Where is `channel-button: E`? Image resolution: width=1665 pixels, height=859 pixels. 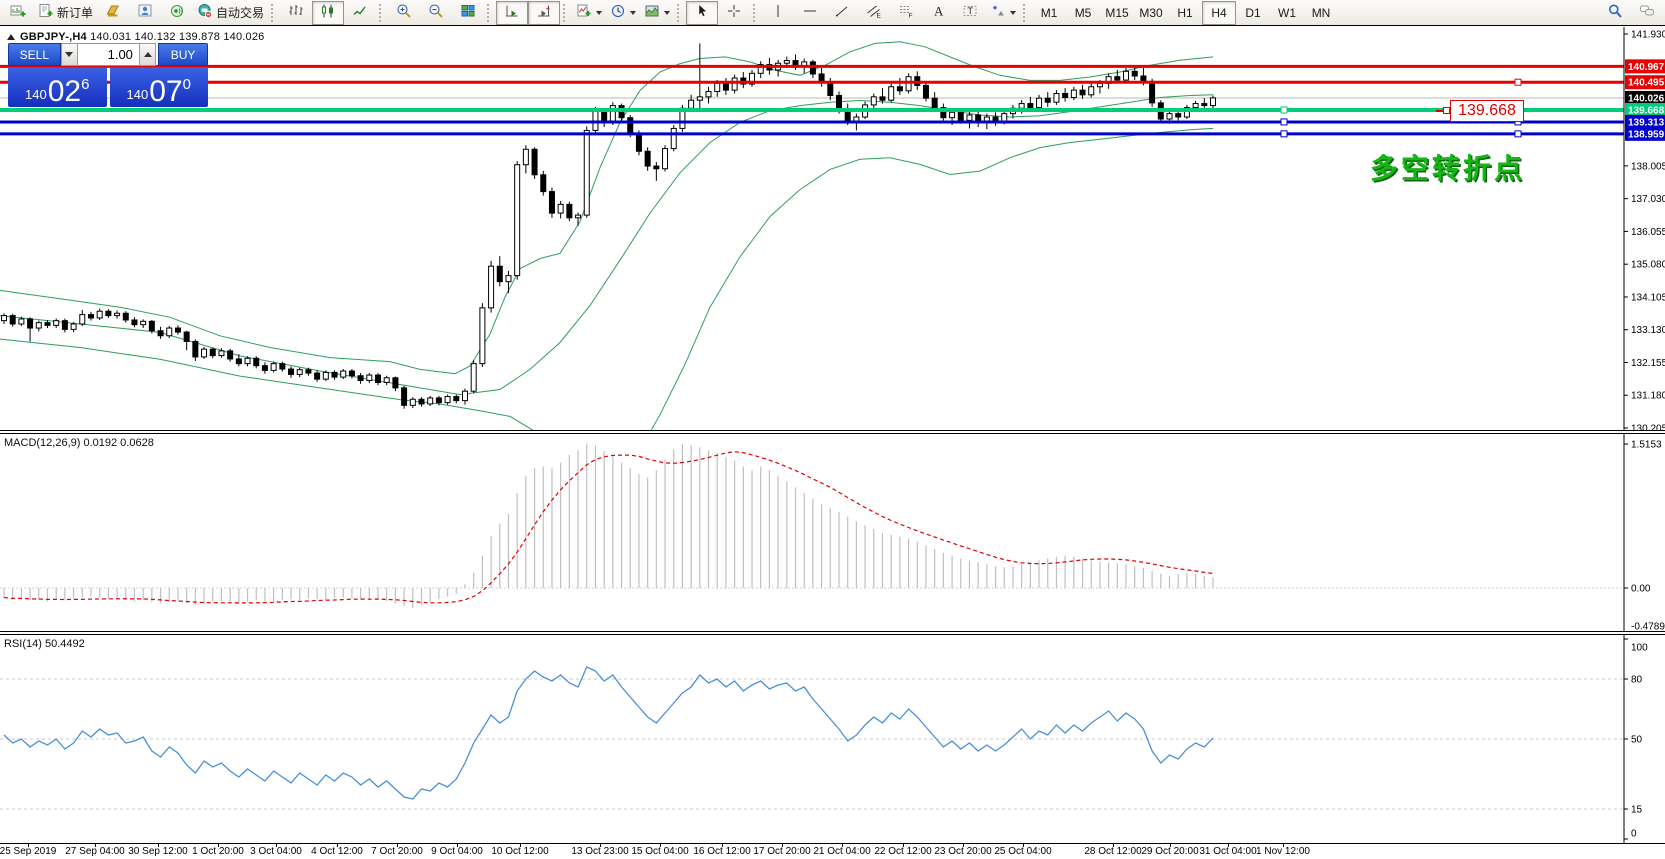 channel-button: E is located at coordinates (874, 13).